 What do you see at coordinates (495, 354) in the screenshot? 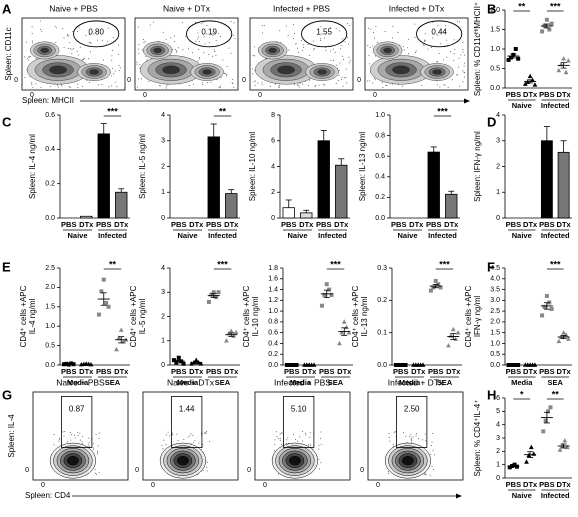
I see `y-tick-label: 0.5` at bounding box center [495, 354].